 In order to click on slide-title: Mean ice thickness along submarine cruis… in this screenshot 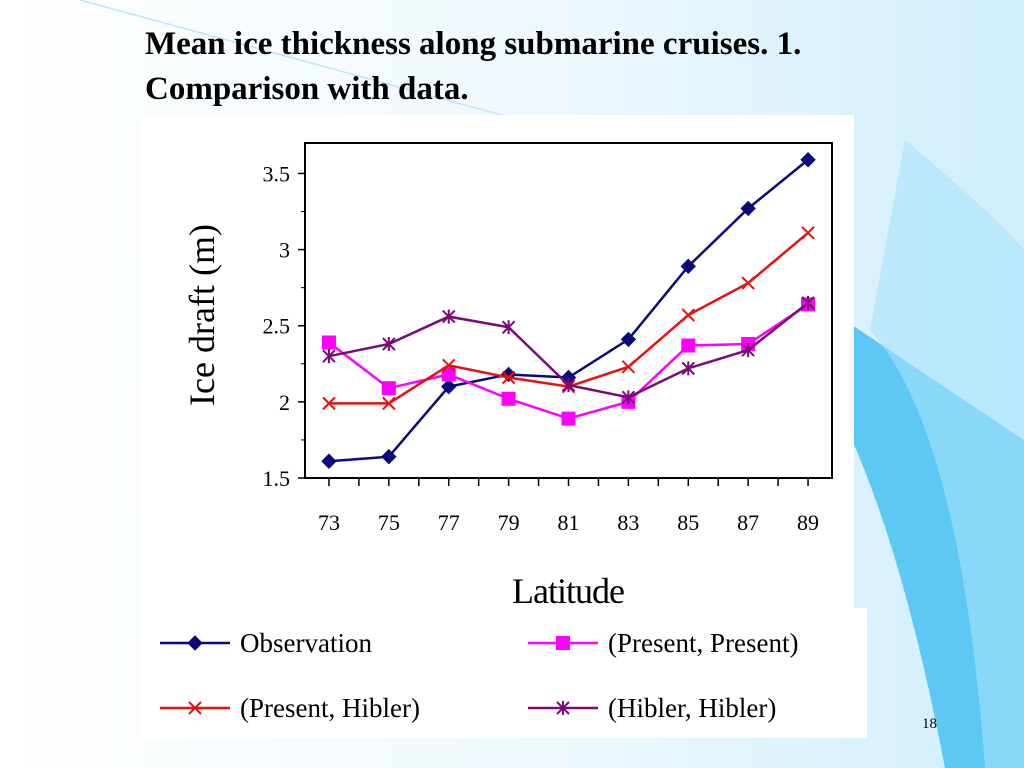, I will do `click(473, 66)`.